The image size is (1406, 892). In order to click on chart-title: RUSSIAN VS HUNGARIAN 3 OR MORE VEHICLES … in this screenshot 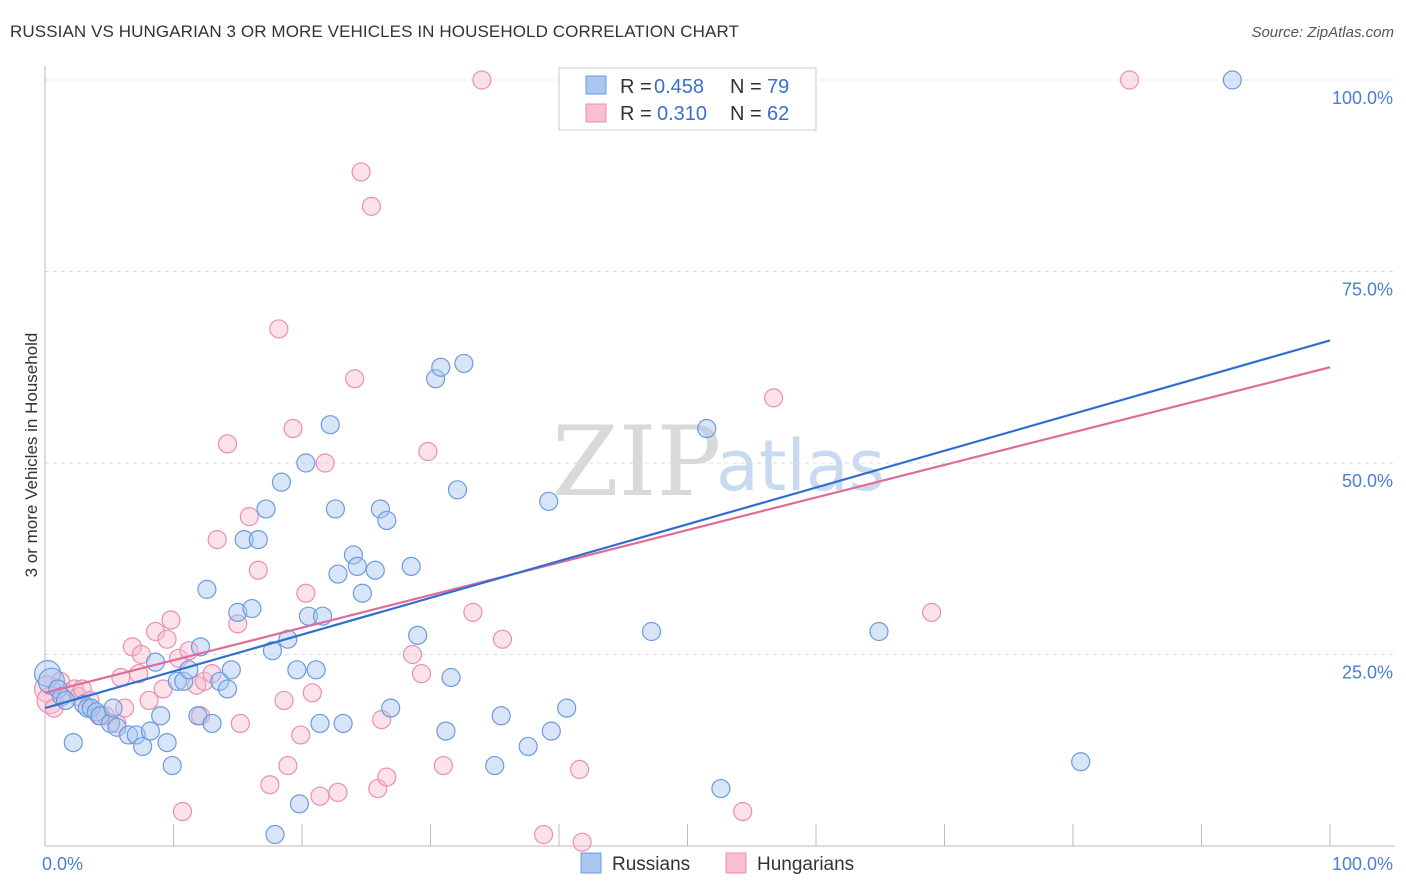, I will do `click(374, 31)`.